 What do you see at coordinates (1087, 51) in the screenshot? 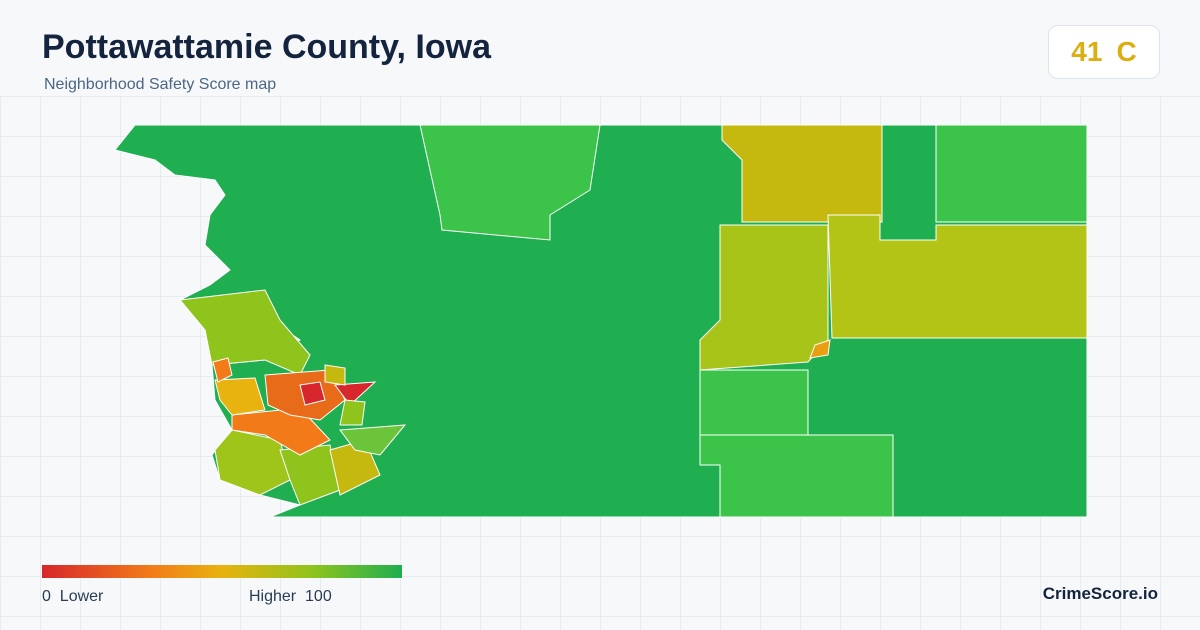
I see `score-value: 41` at bounding box center [1087, 51].